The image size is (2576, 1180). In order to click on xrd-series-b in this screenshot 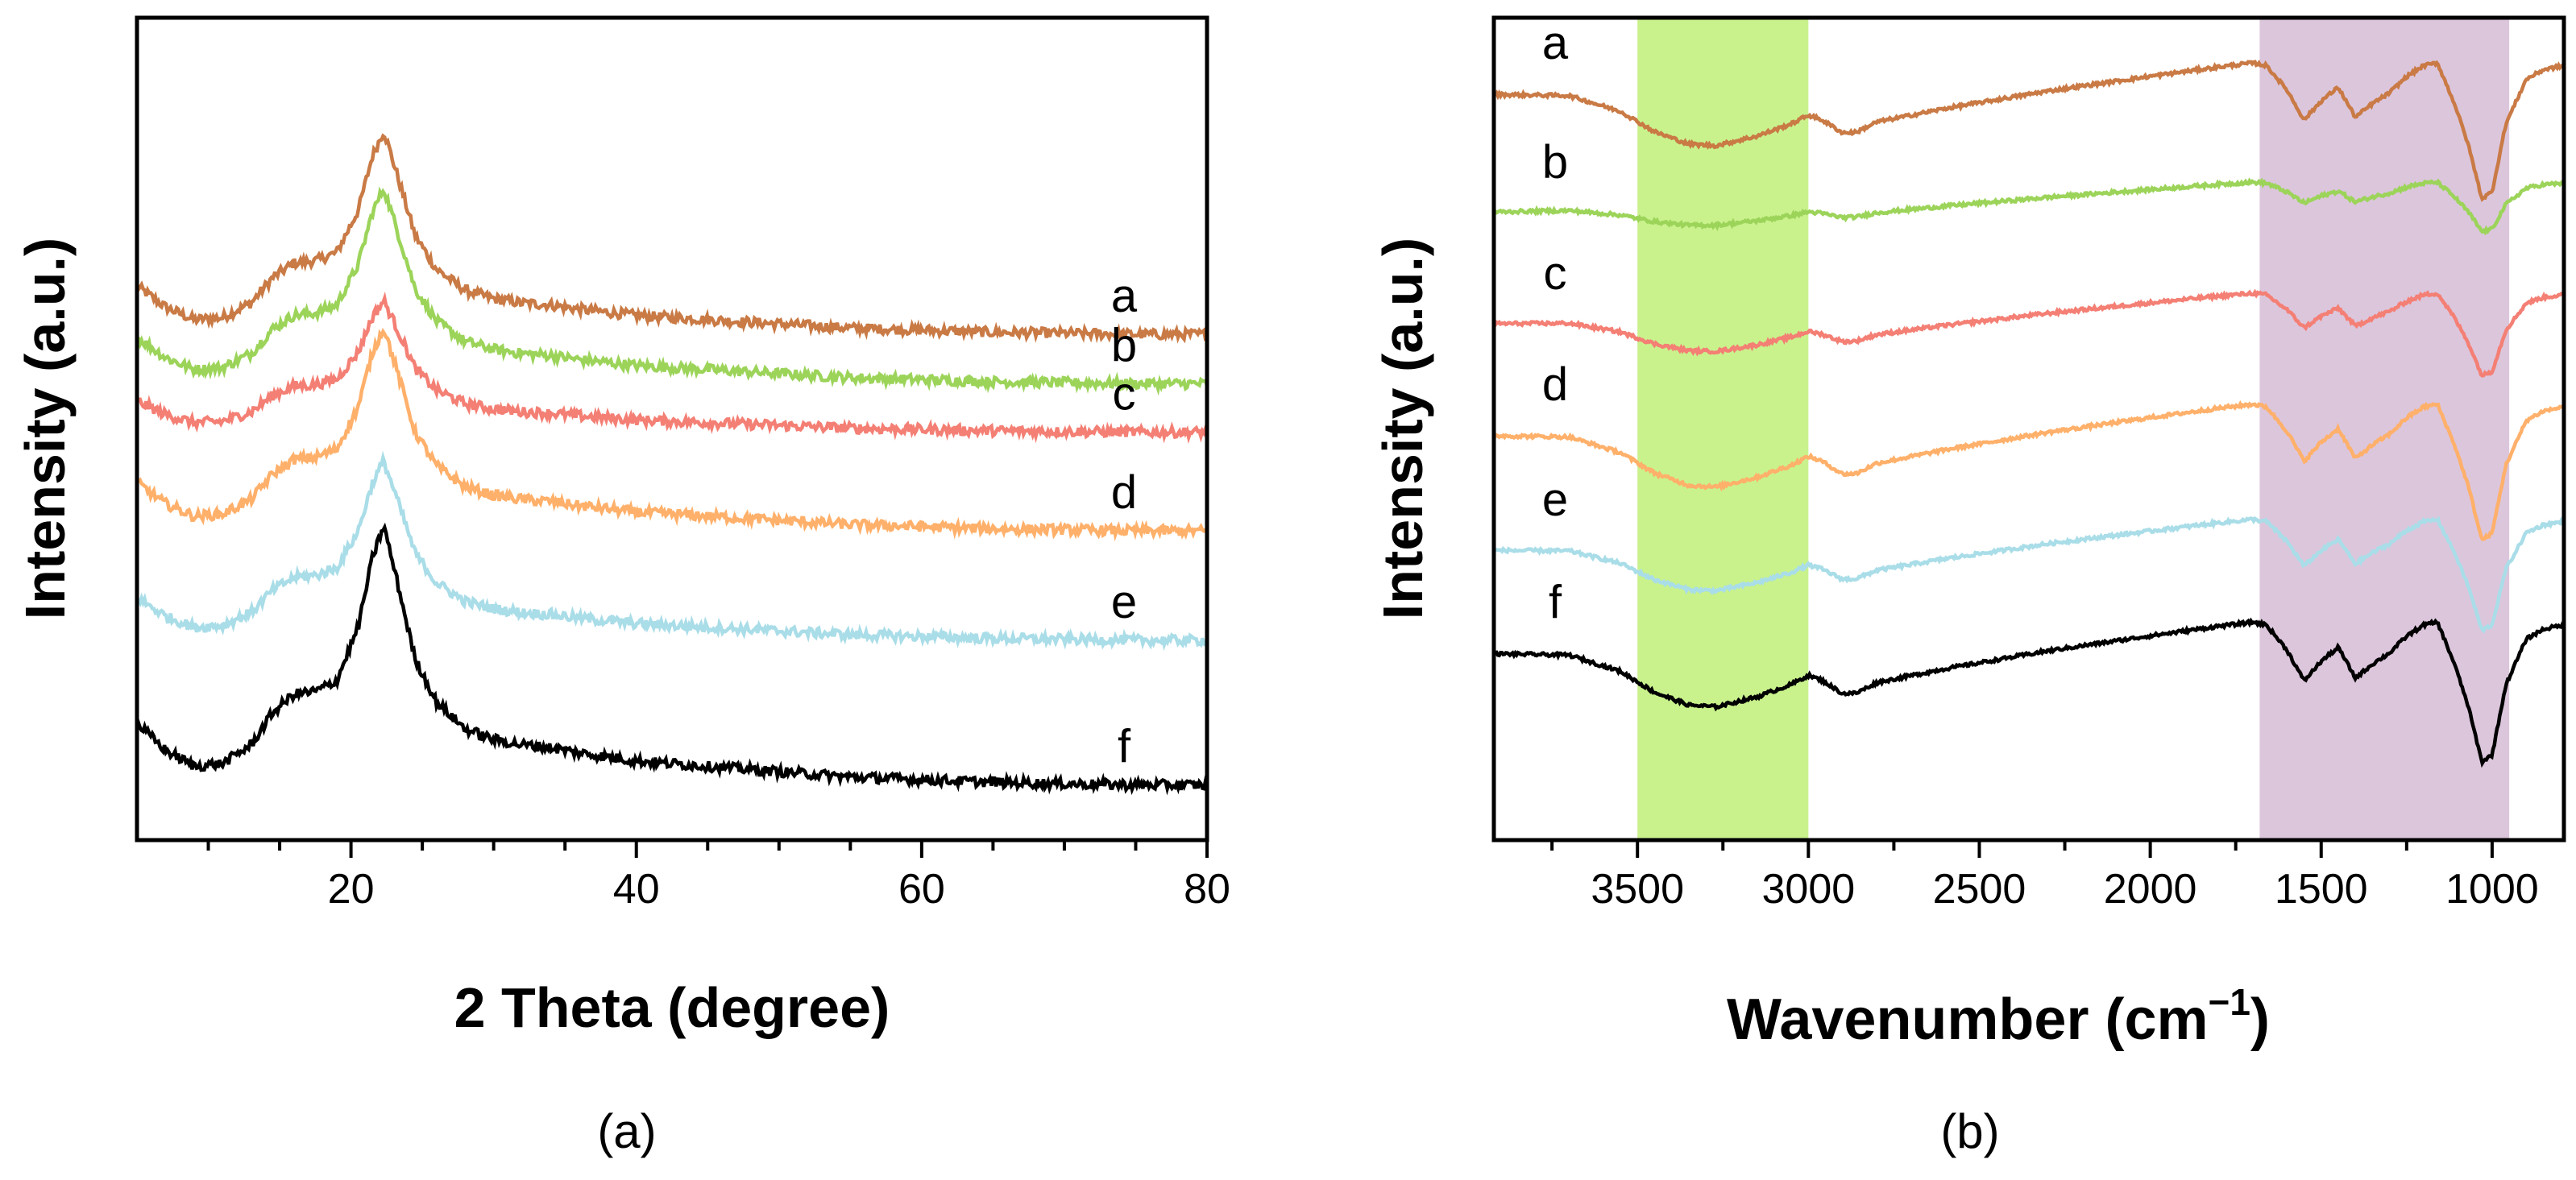, I will do `click(672, 291)`.